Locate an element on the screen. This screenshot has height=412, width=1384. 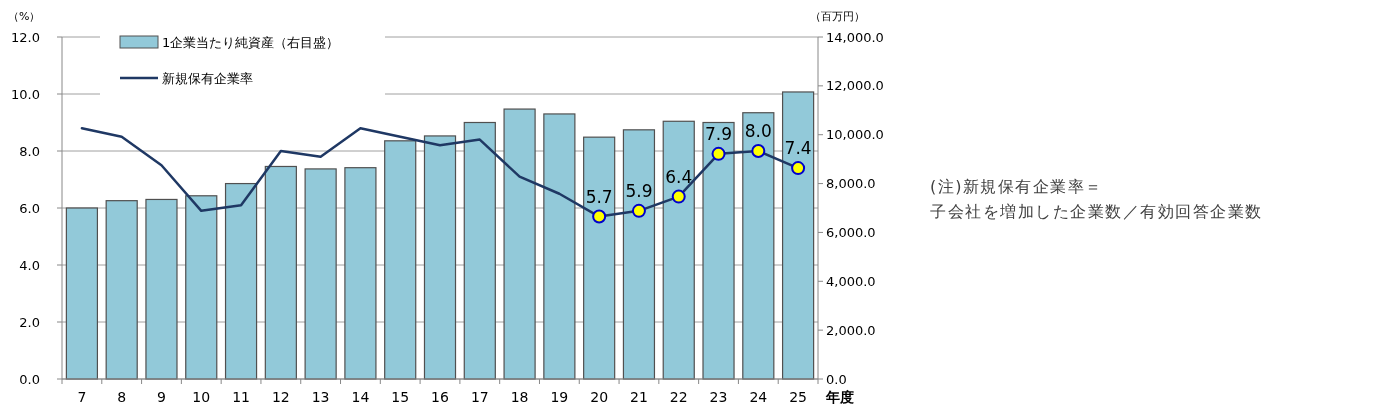
x-tick-label: 13 is located at coordinates (320, 397).